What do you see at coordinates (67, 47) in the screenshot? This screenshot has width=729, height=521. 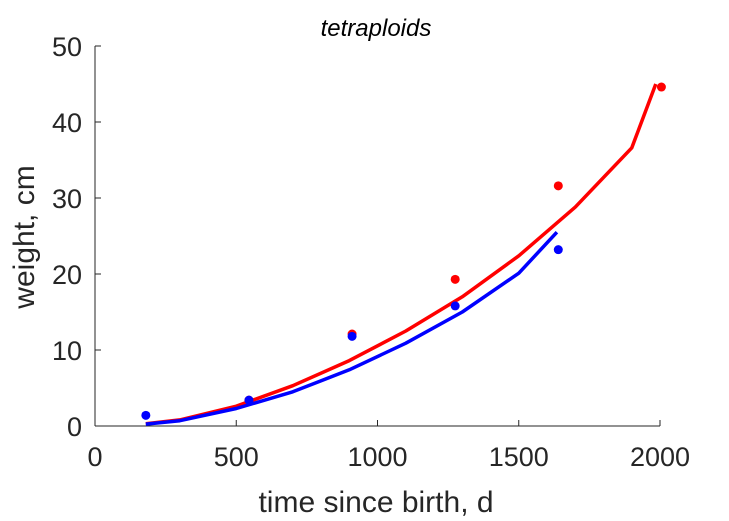 I see `y-tick-label: 50` at bounding box center [67, 47].